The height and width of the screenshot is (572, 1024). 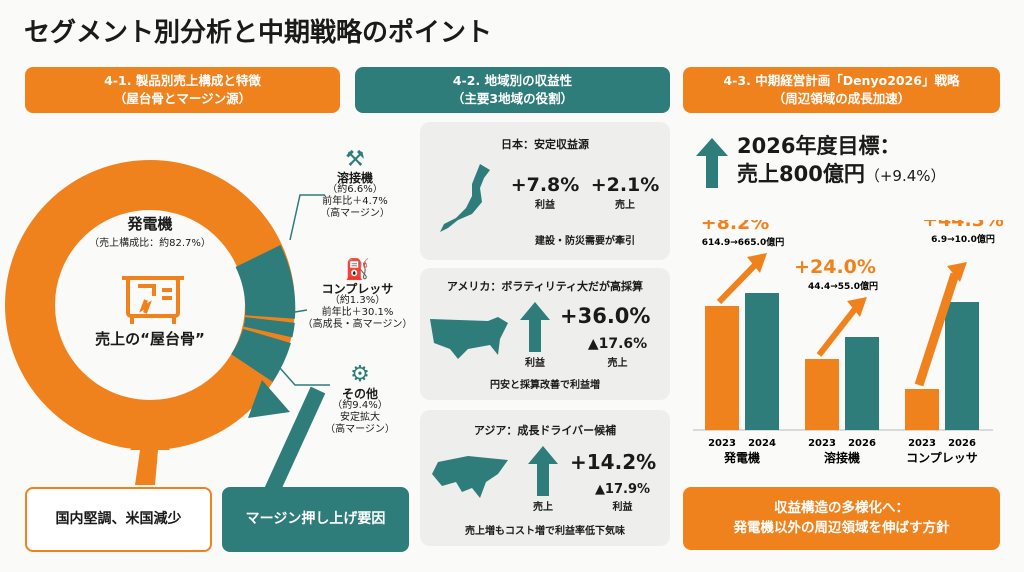 I want to click on footer-line2: 発電機以外の周辺領域を伸ばす方針, so click(x=841, y=528).